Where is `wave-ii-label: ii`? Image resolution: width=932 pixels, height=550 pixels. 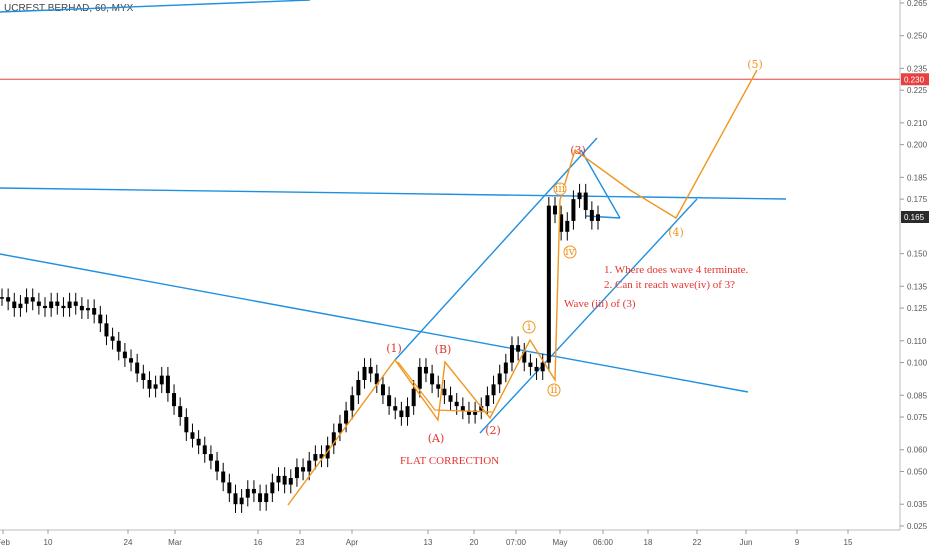 wave-ii-label: ii is located at coordinates (554, 389).